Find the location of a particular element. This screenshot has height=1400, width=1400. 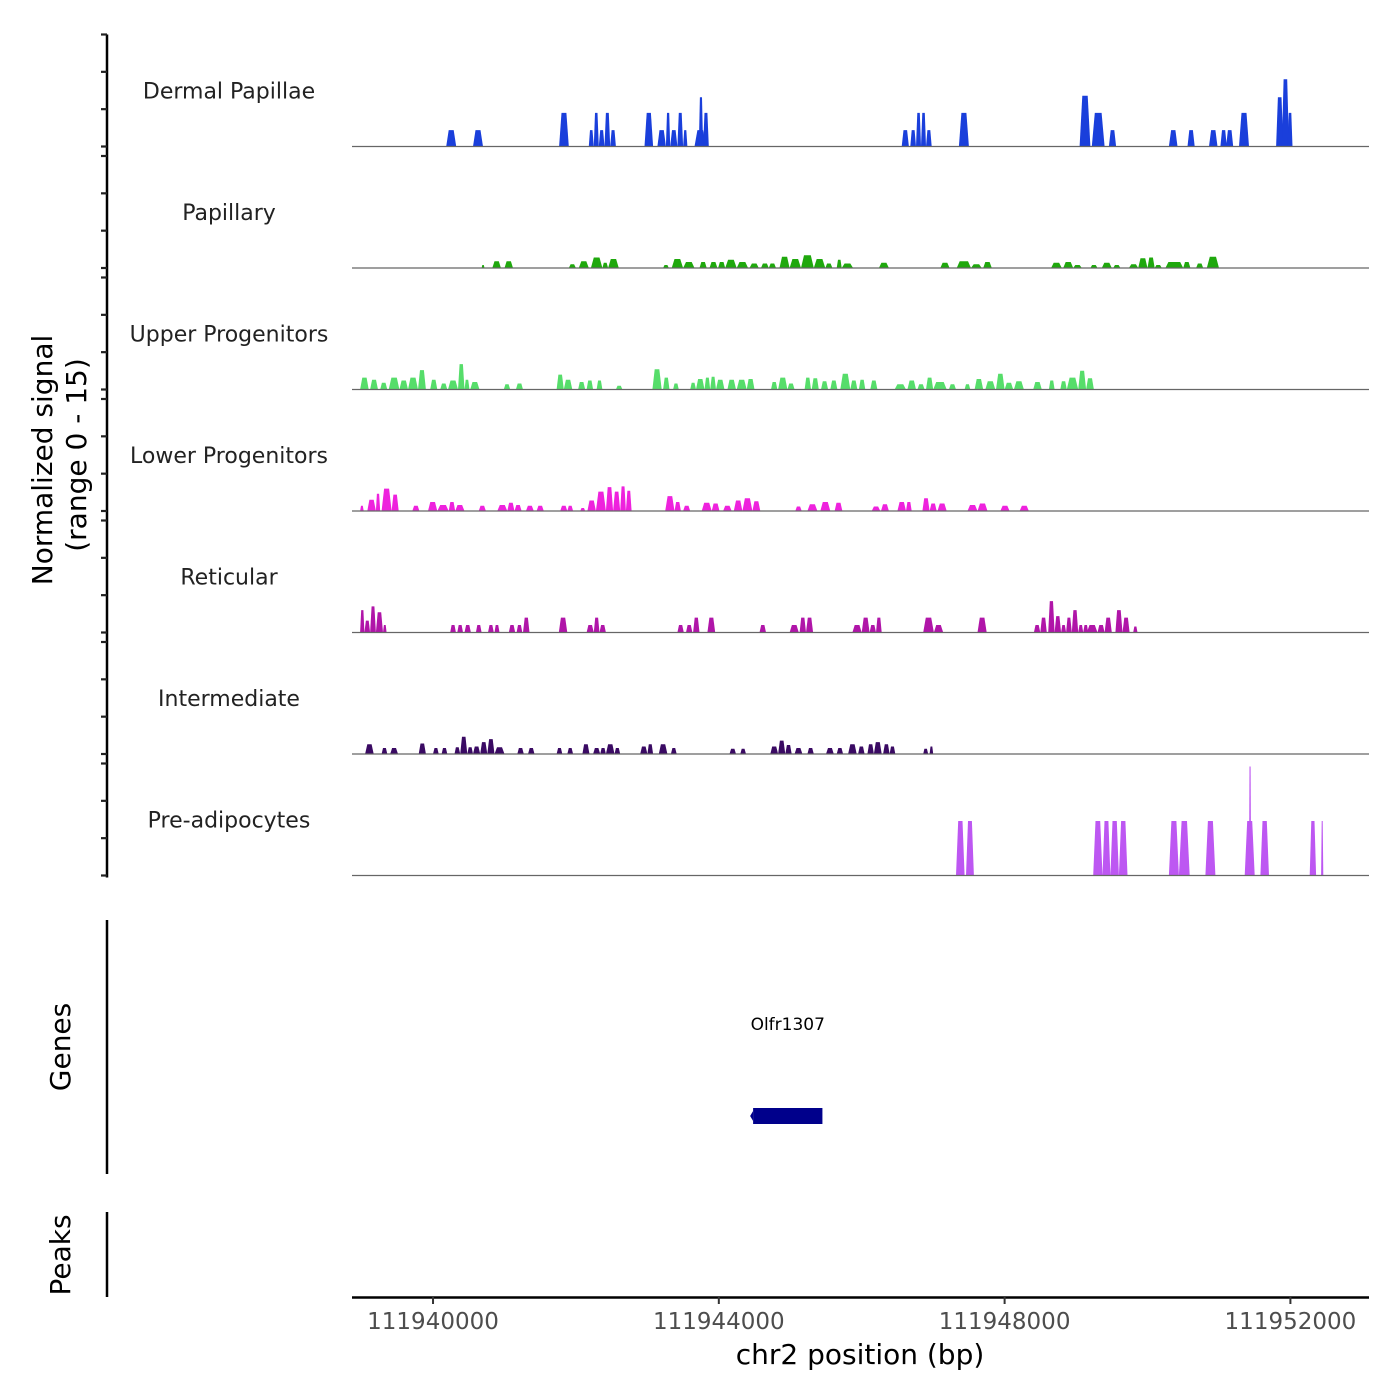

signal-y-axis-title: Normalized signal (range 0 - 15) is located at coordinates (59, 460).